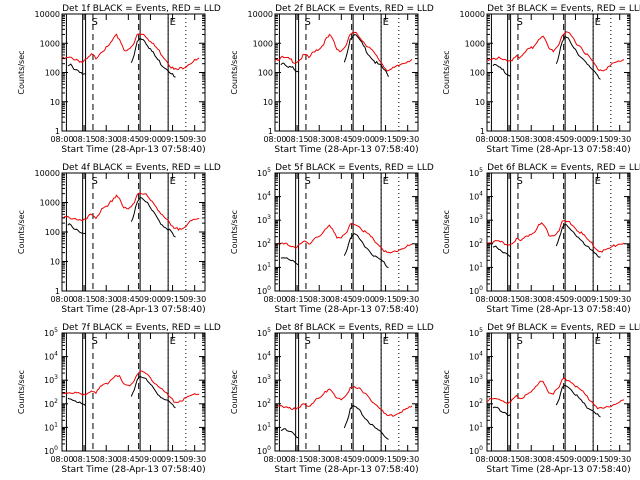 Image resolution: width=640 pixels, height=480 pixels. Describe the element at coordinates (141, 9) in the screenshot. I see `panel-title: Det 1f BLACK = Events, RED = LLD` at that location.